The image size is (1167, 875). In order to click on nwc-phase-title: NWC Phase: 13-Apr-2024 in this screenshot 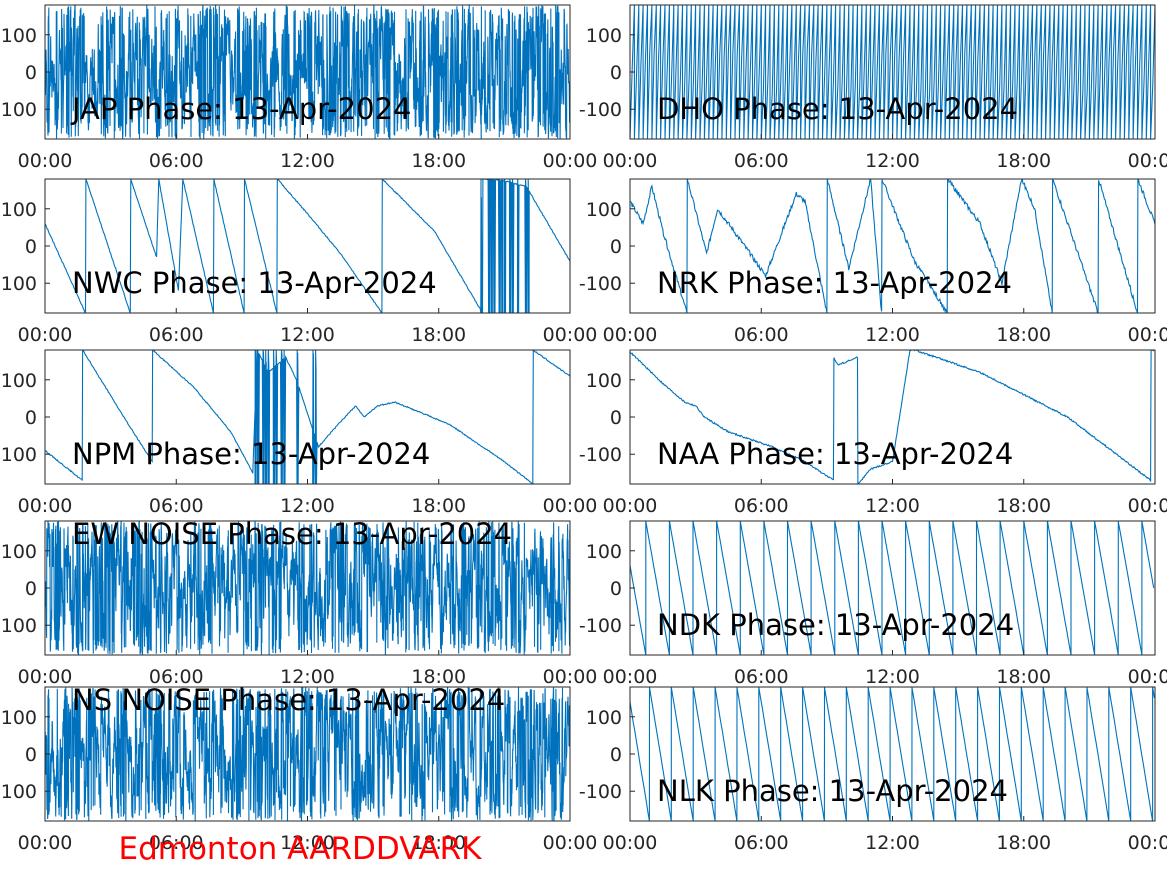, I will do `click(254, 283)`.